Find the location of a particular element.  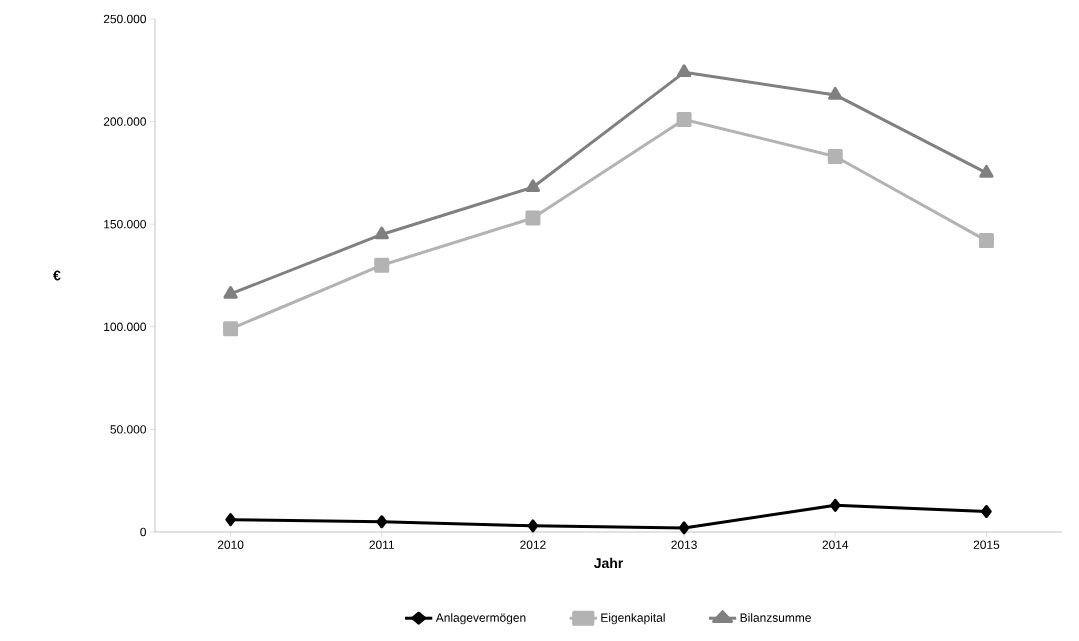

y-axis-title: € is located at coordinates (57, 275).